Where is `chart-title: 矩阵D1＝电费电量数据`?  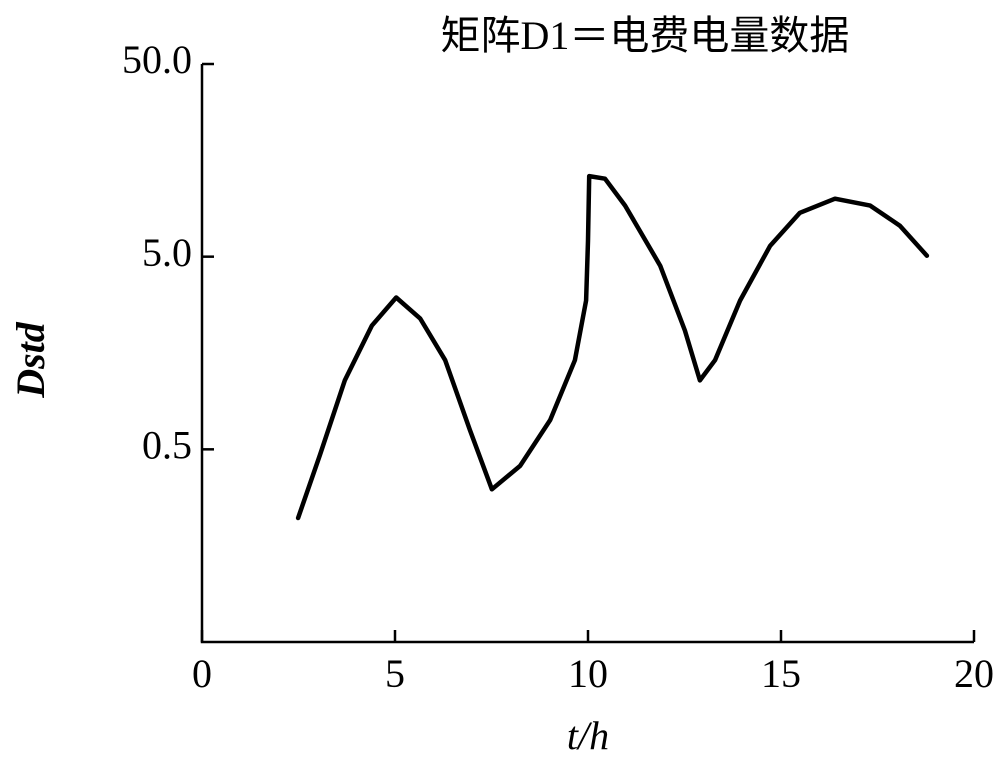
chart-title: 矩阵D1＝电费电量数据 is located at coordinates (645, 35).